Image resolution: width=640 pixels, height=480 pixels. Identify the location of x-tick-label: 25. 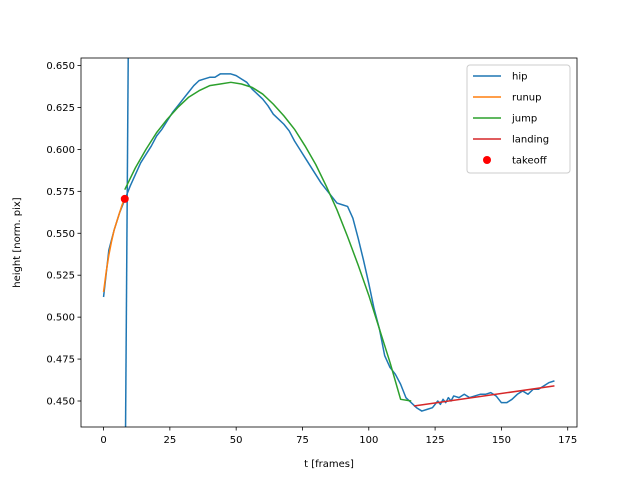
(169, 440).